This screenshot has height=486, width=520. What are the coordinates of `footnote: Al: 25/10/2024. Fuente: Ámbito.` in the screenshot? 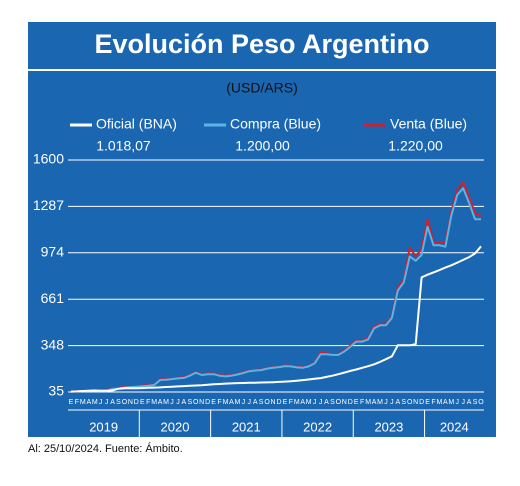 It's located at (105, 448).